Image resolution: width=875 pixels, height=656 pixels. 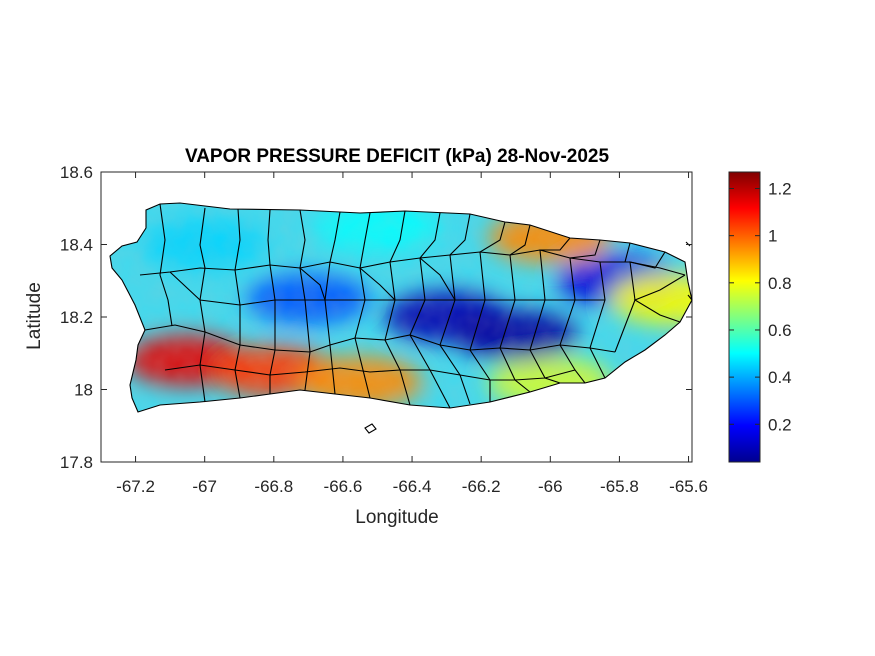 What do you see at coordinates (481, 486) in the screenshot?
I see `x-tick-label: -66.2` at bounding box center [481, 486].